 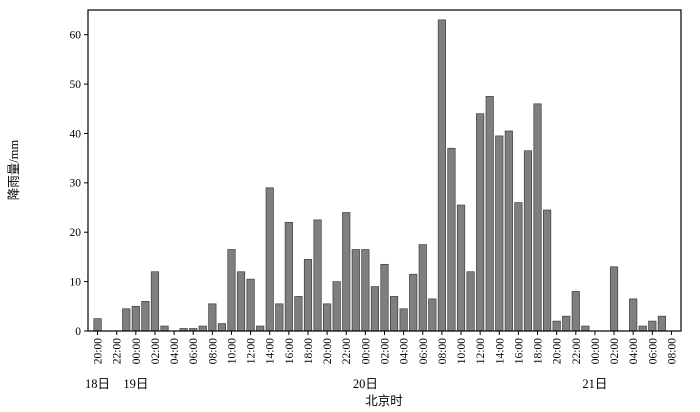 I want to click on y-tick-label: 0, so click(x=78, y=332).